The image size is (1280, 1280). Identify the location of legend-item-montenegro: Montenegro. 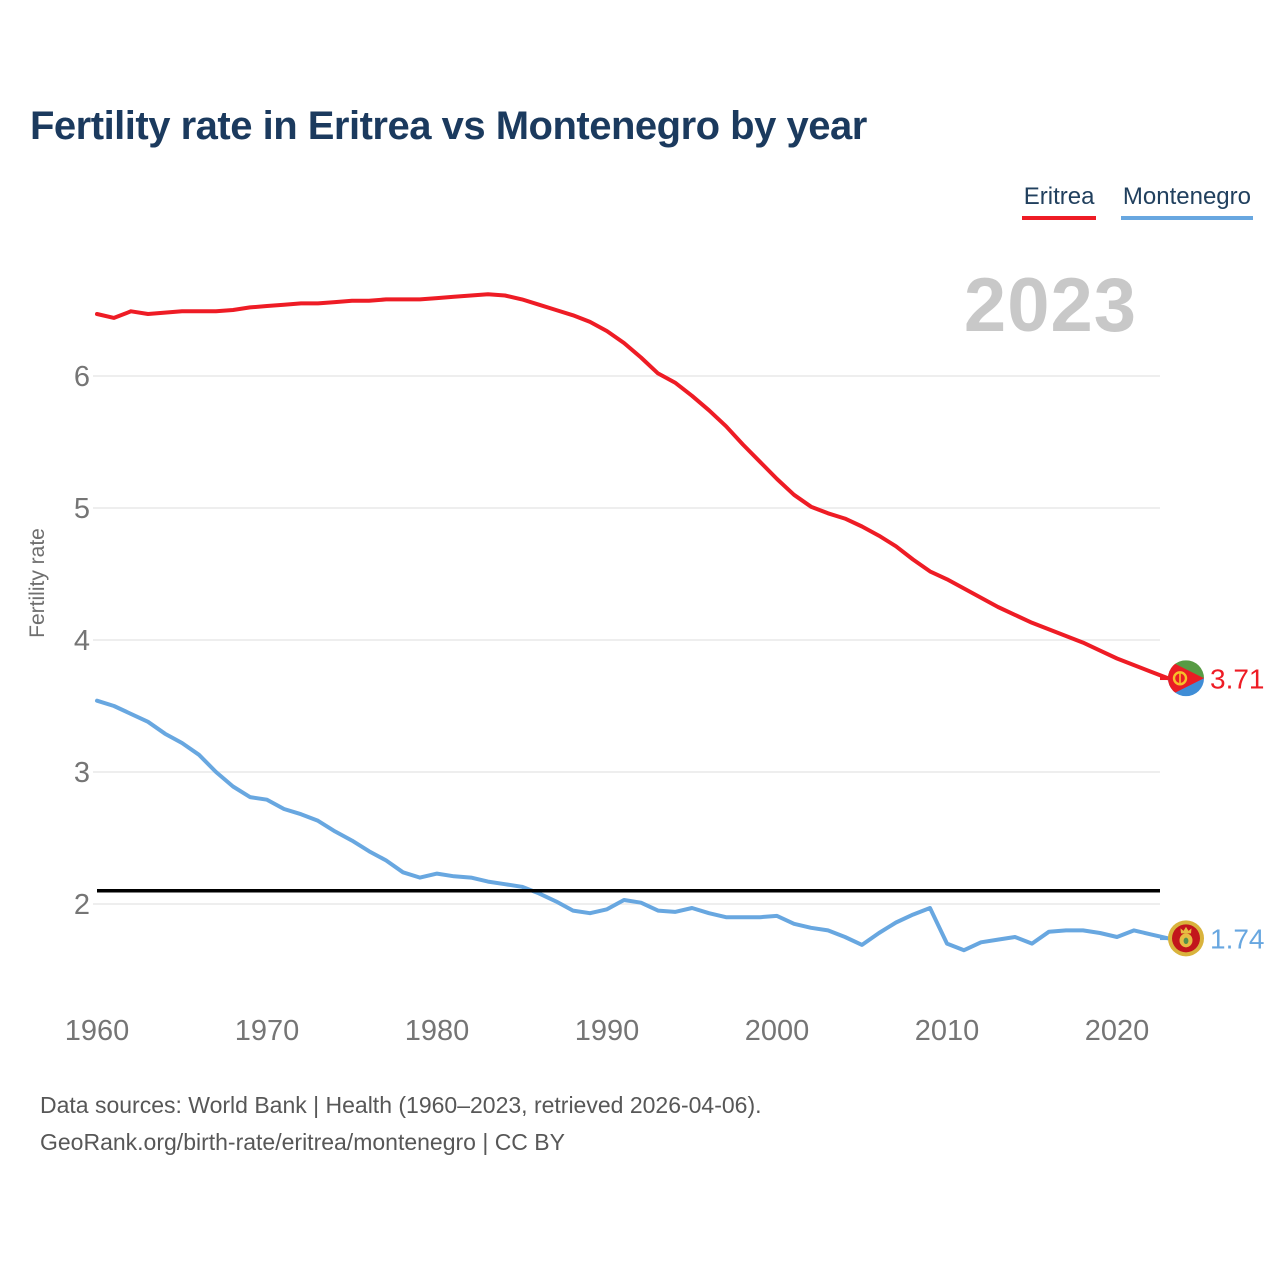
(1186, 201).